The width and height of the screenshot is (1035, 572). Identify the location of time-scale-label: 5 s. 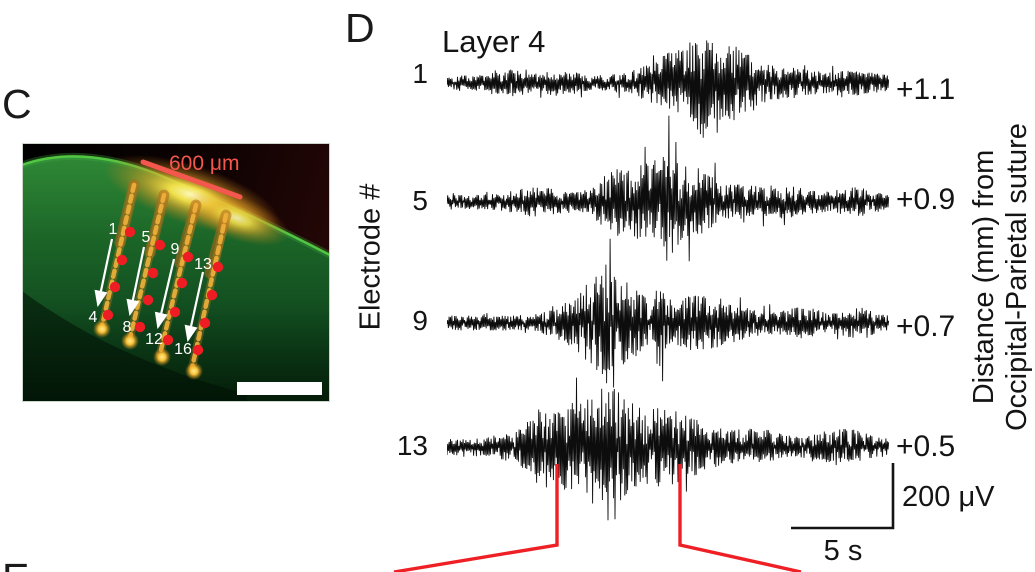
(843, 551).